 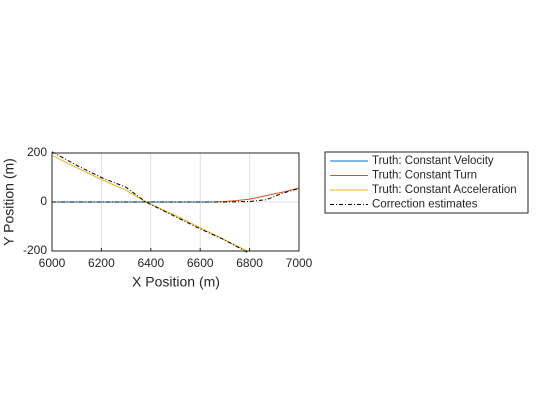 What do you see at coordinates (37, 152) in the screenshot?
I see `y-tick-label: 200` at bounding box center [37, 152].